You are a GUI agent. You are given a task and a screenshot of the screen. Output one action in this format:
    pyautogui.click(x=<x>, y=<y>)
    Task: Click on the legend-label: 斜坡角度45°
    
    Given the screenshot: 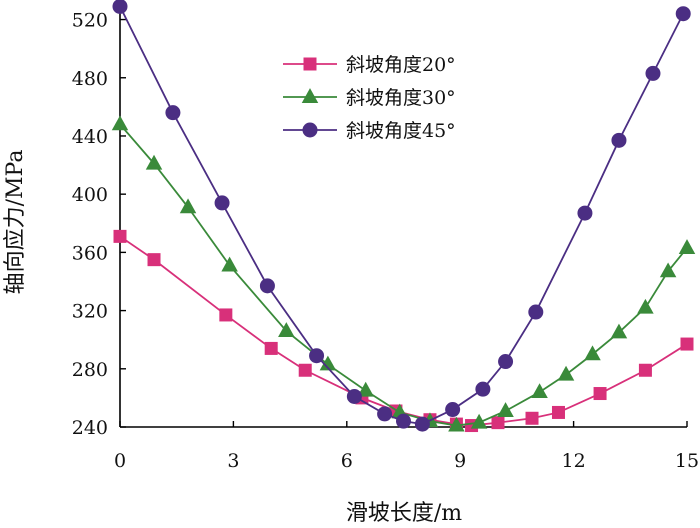 What is the action you would take?
    pyautogui.click(x=401, y=131)
    